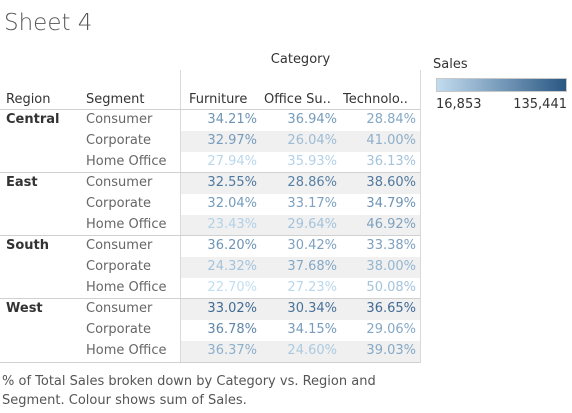 The height and width of the screenshot is (413, 572). Describe the element at coordinates (24, 308) in the screenshot. I see `region-label: West` at that location.